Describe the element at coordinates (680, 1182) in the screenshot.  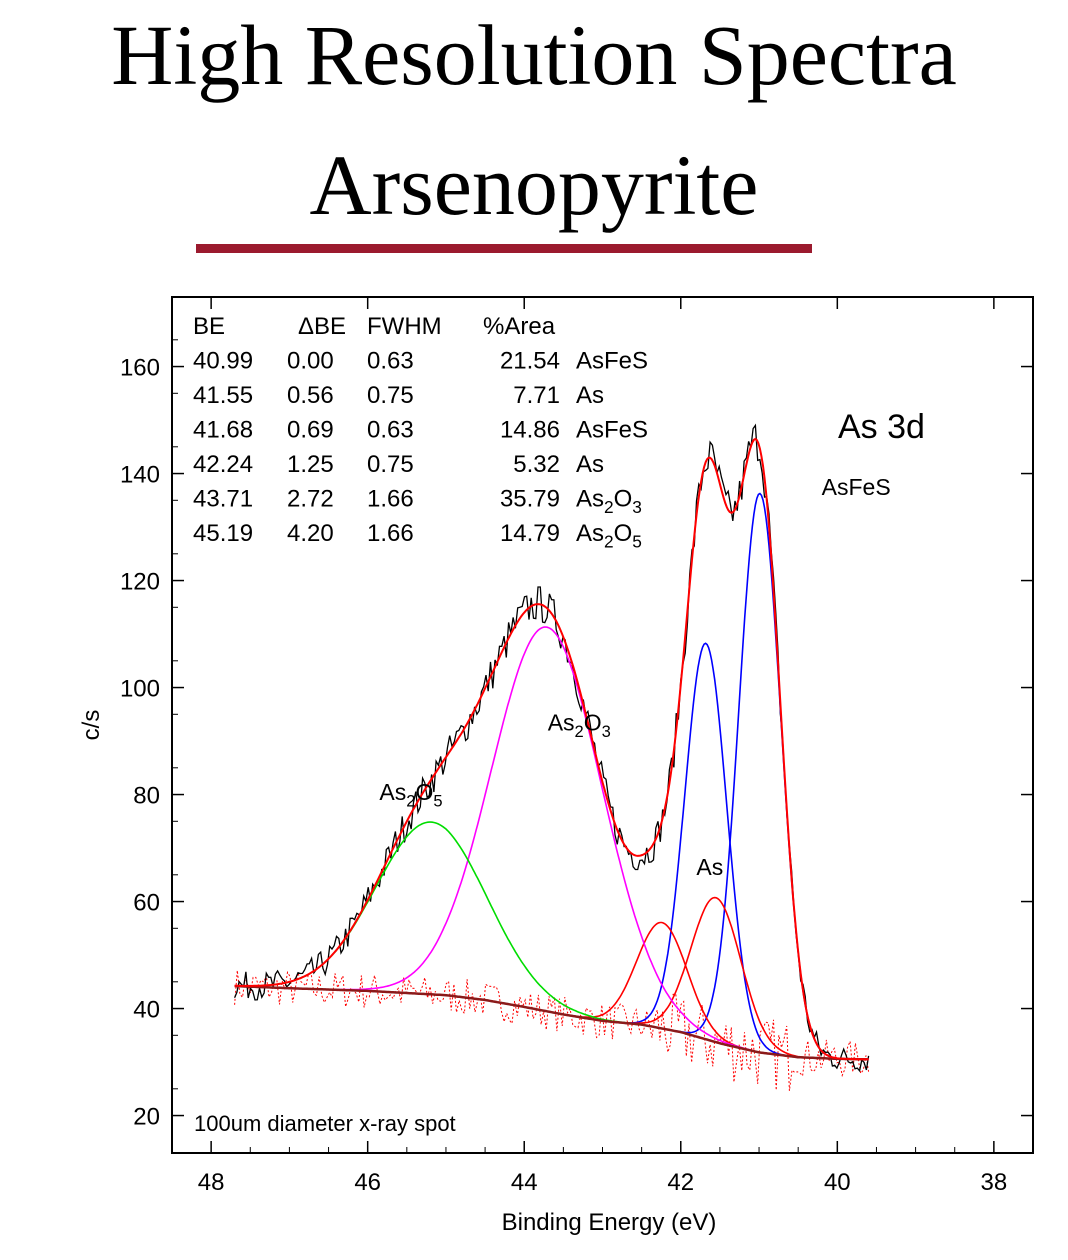
I see `x-tick-label: 42` at that location.